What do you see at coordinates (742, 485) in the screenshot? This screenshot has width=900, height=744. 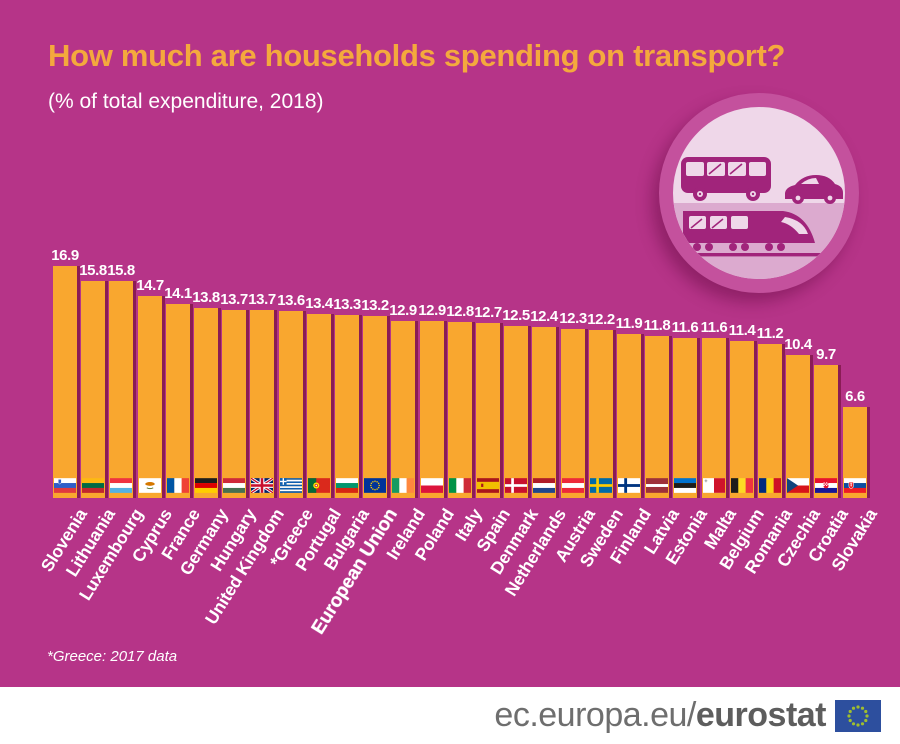 I see `belgium-flag-icon` at bounding box center [742, 485].